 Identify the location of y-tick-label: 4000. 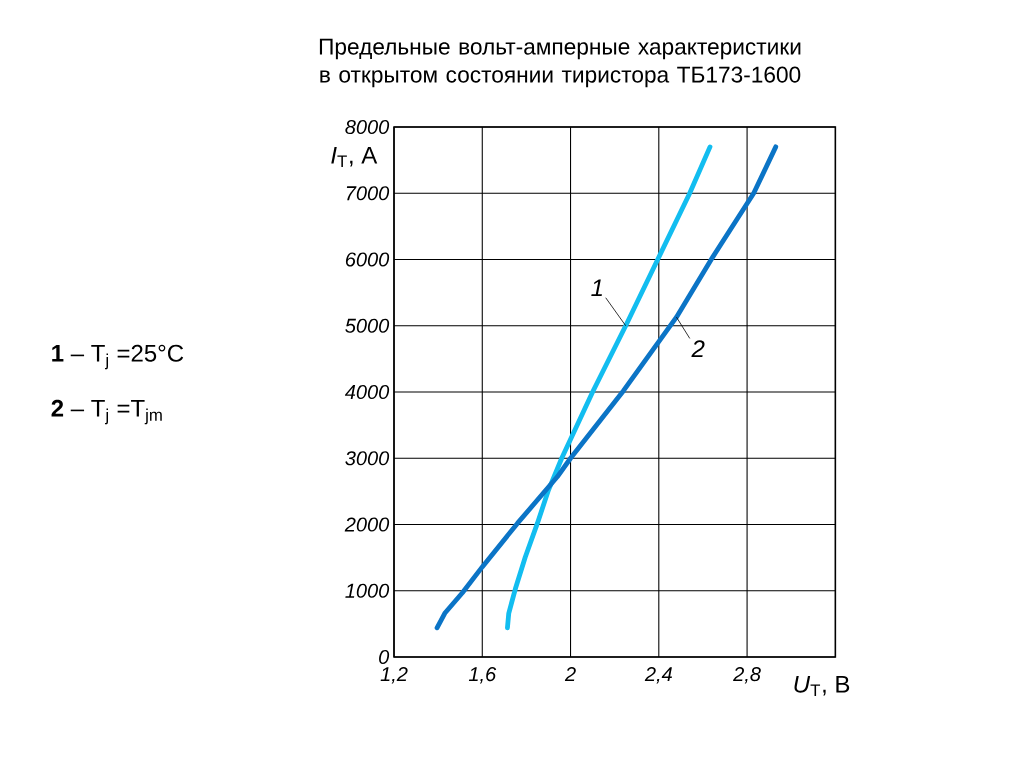
(367, 392).